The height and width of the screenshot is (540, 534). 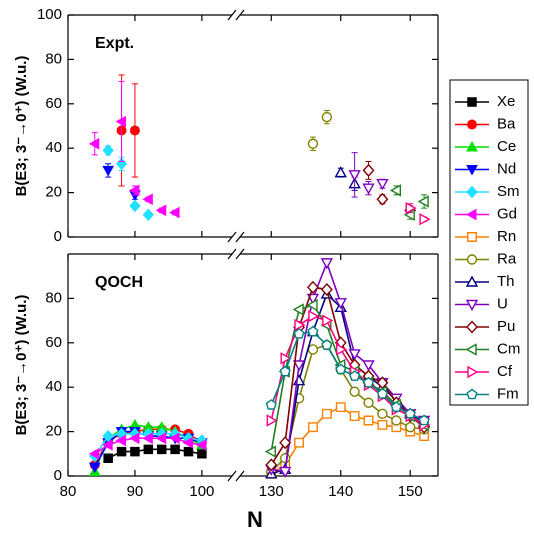 I want to click on x-tick-label: 130, so click(x=271, y=491).